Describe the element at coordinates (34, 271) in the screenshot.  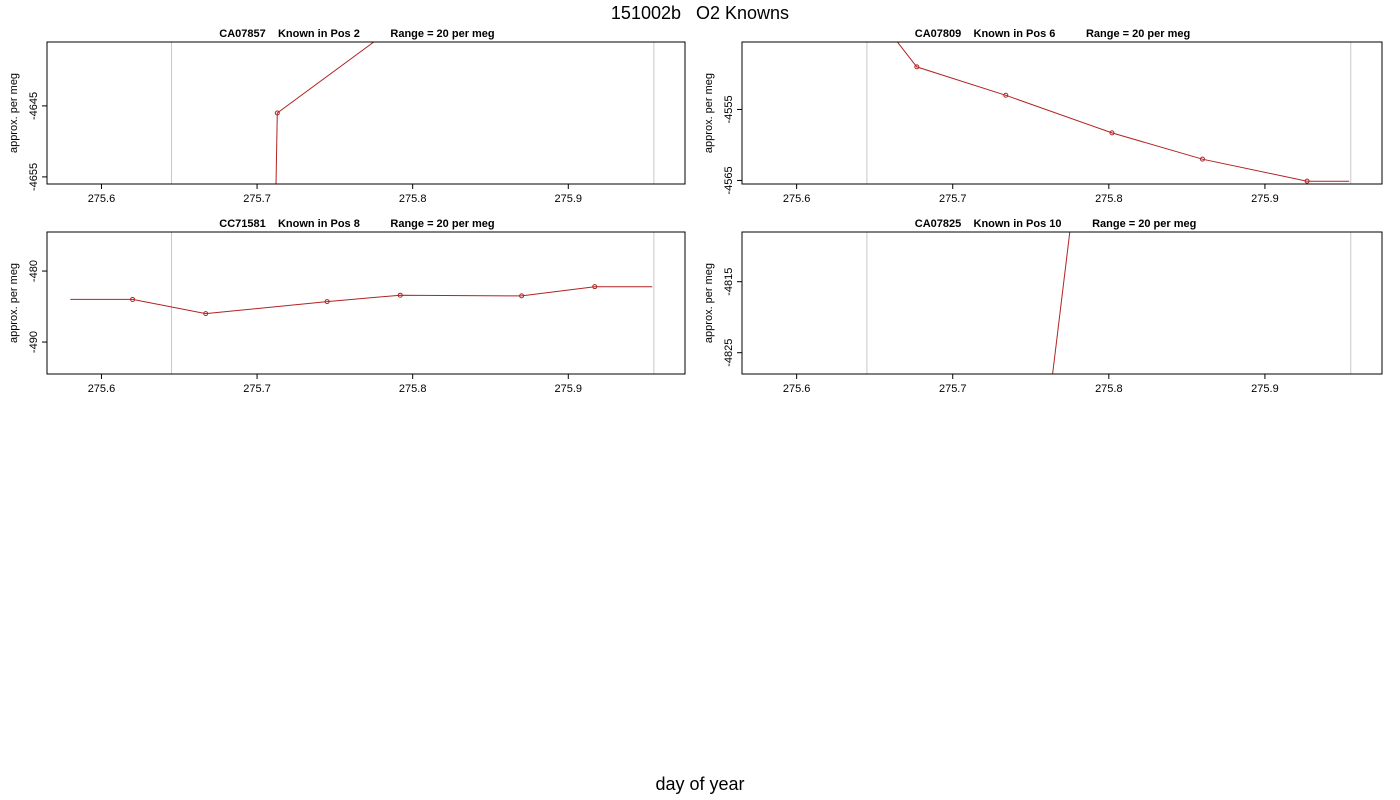
I see `y-tick-label: -480` at that location.